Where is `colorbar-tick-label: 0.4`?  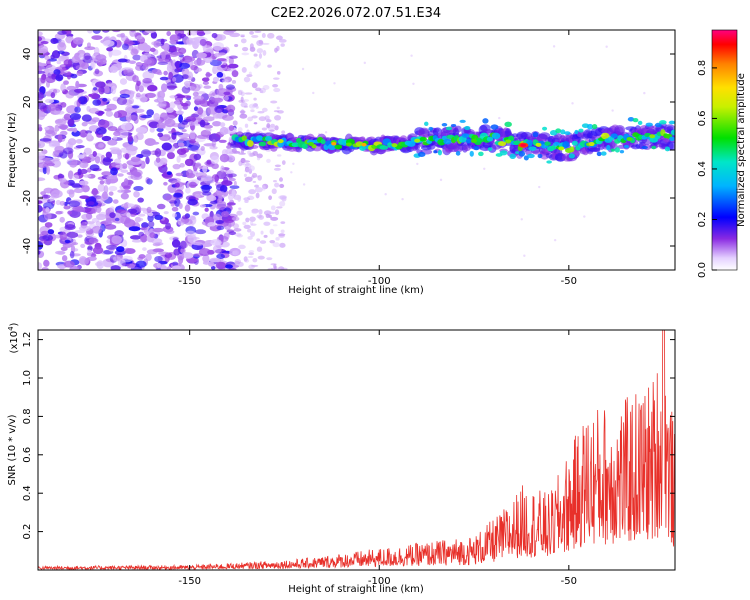
colorbar-tick-label: 0.4 is located at coordinates (702, 169).